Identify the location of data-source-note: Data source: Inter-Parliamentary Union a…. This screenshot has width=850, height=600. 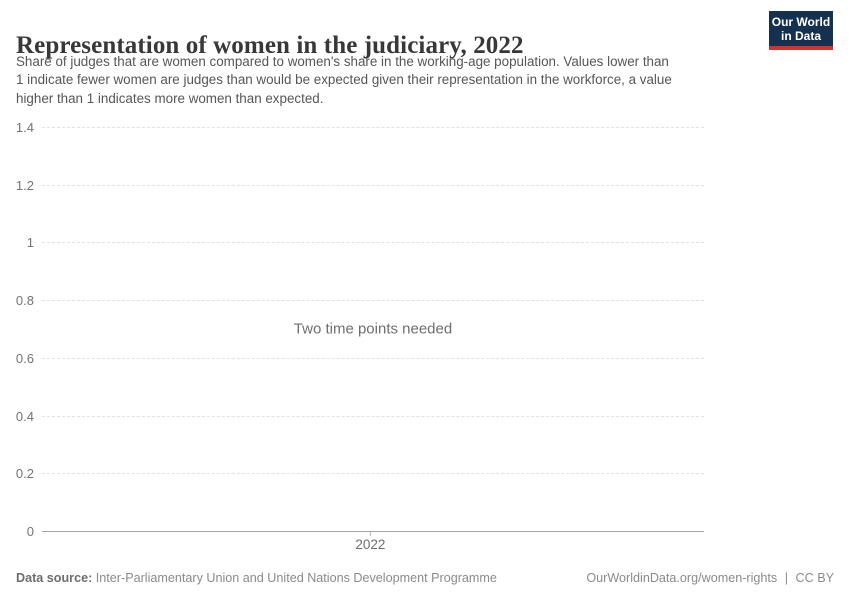
(256, 578).